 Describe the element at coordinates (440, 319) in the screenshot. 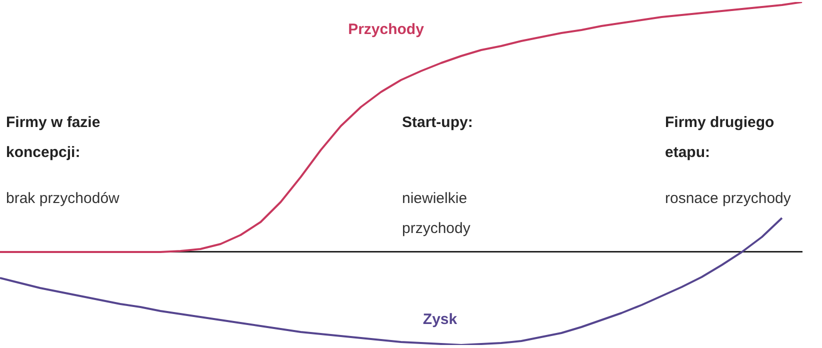

I see `series-label: Zysk` at that location.